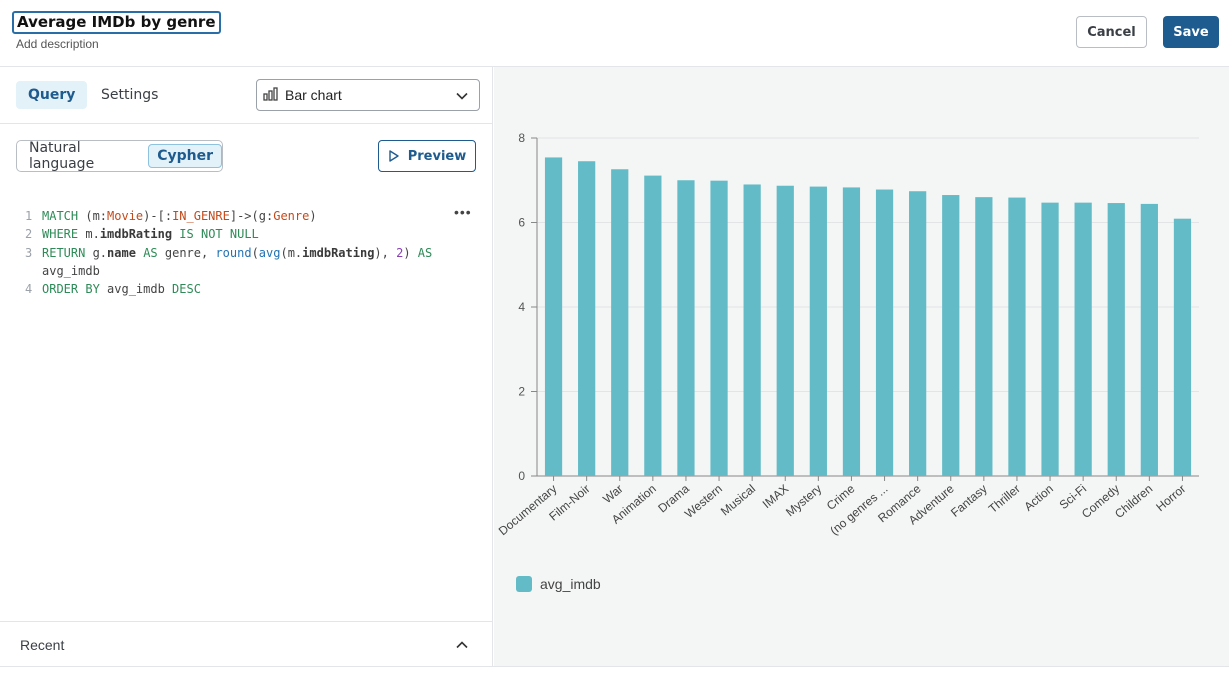  I want to click on y-tick-label: 4, so click(521, 307).